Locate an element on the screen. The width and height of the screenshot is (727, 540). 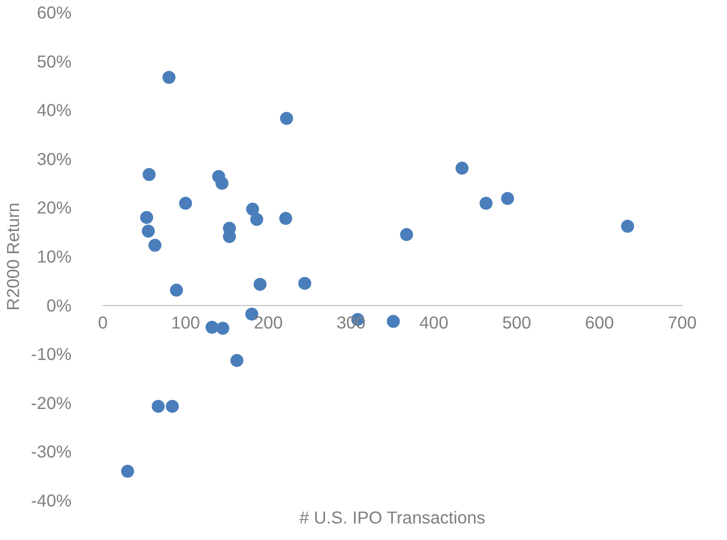
x-tick-label: 100 is located at coordinates (185, 322).